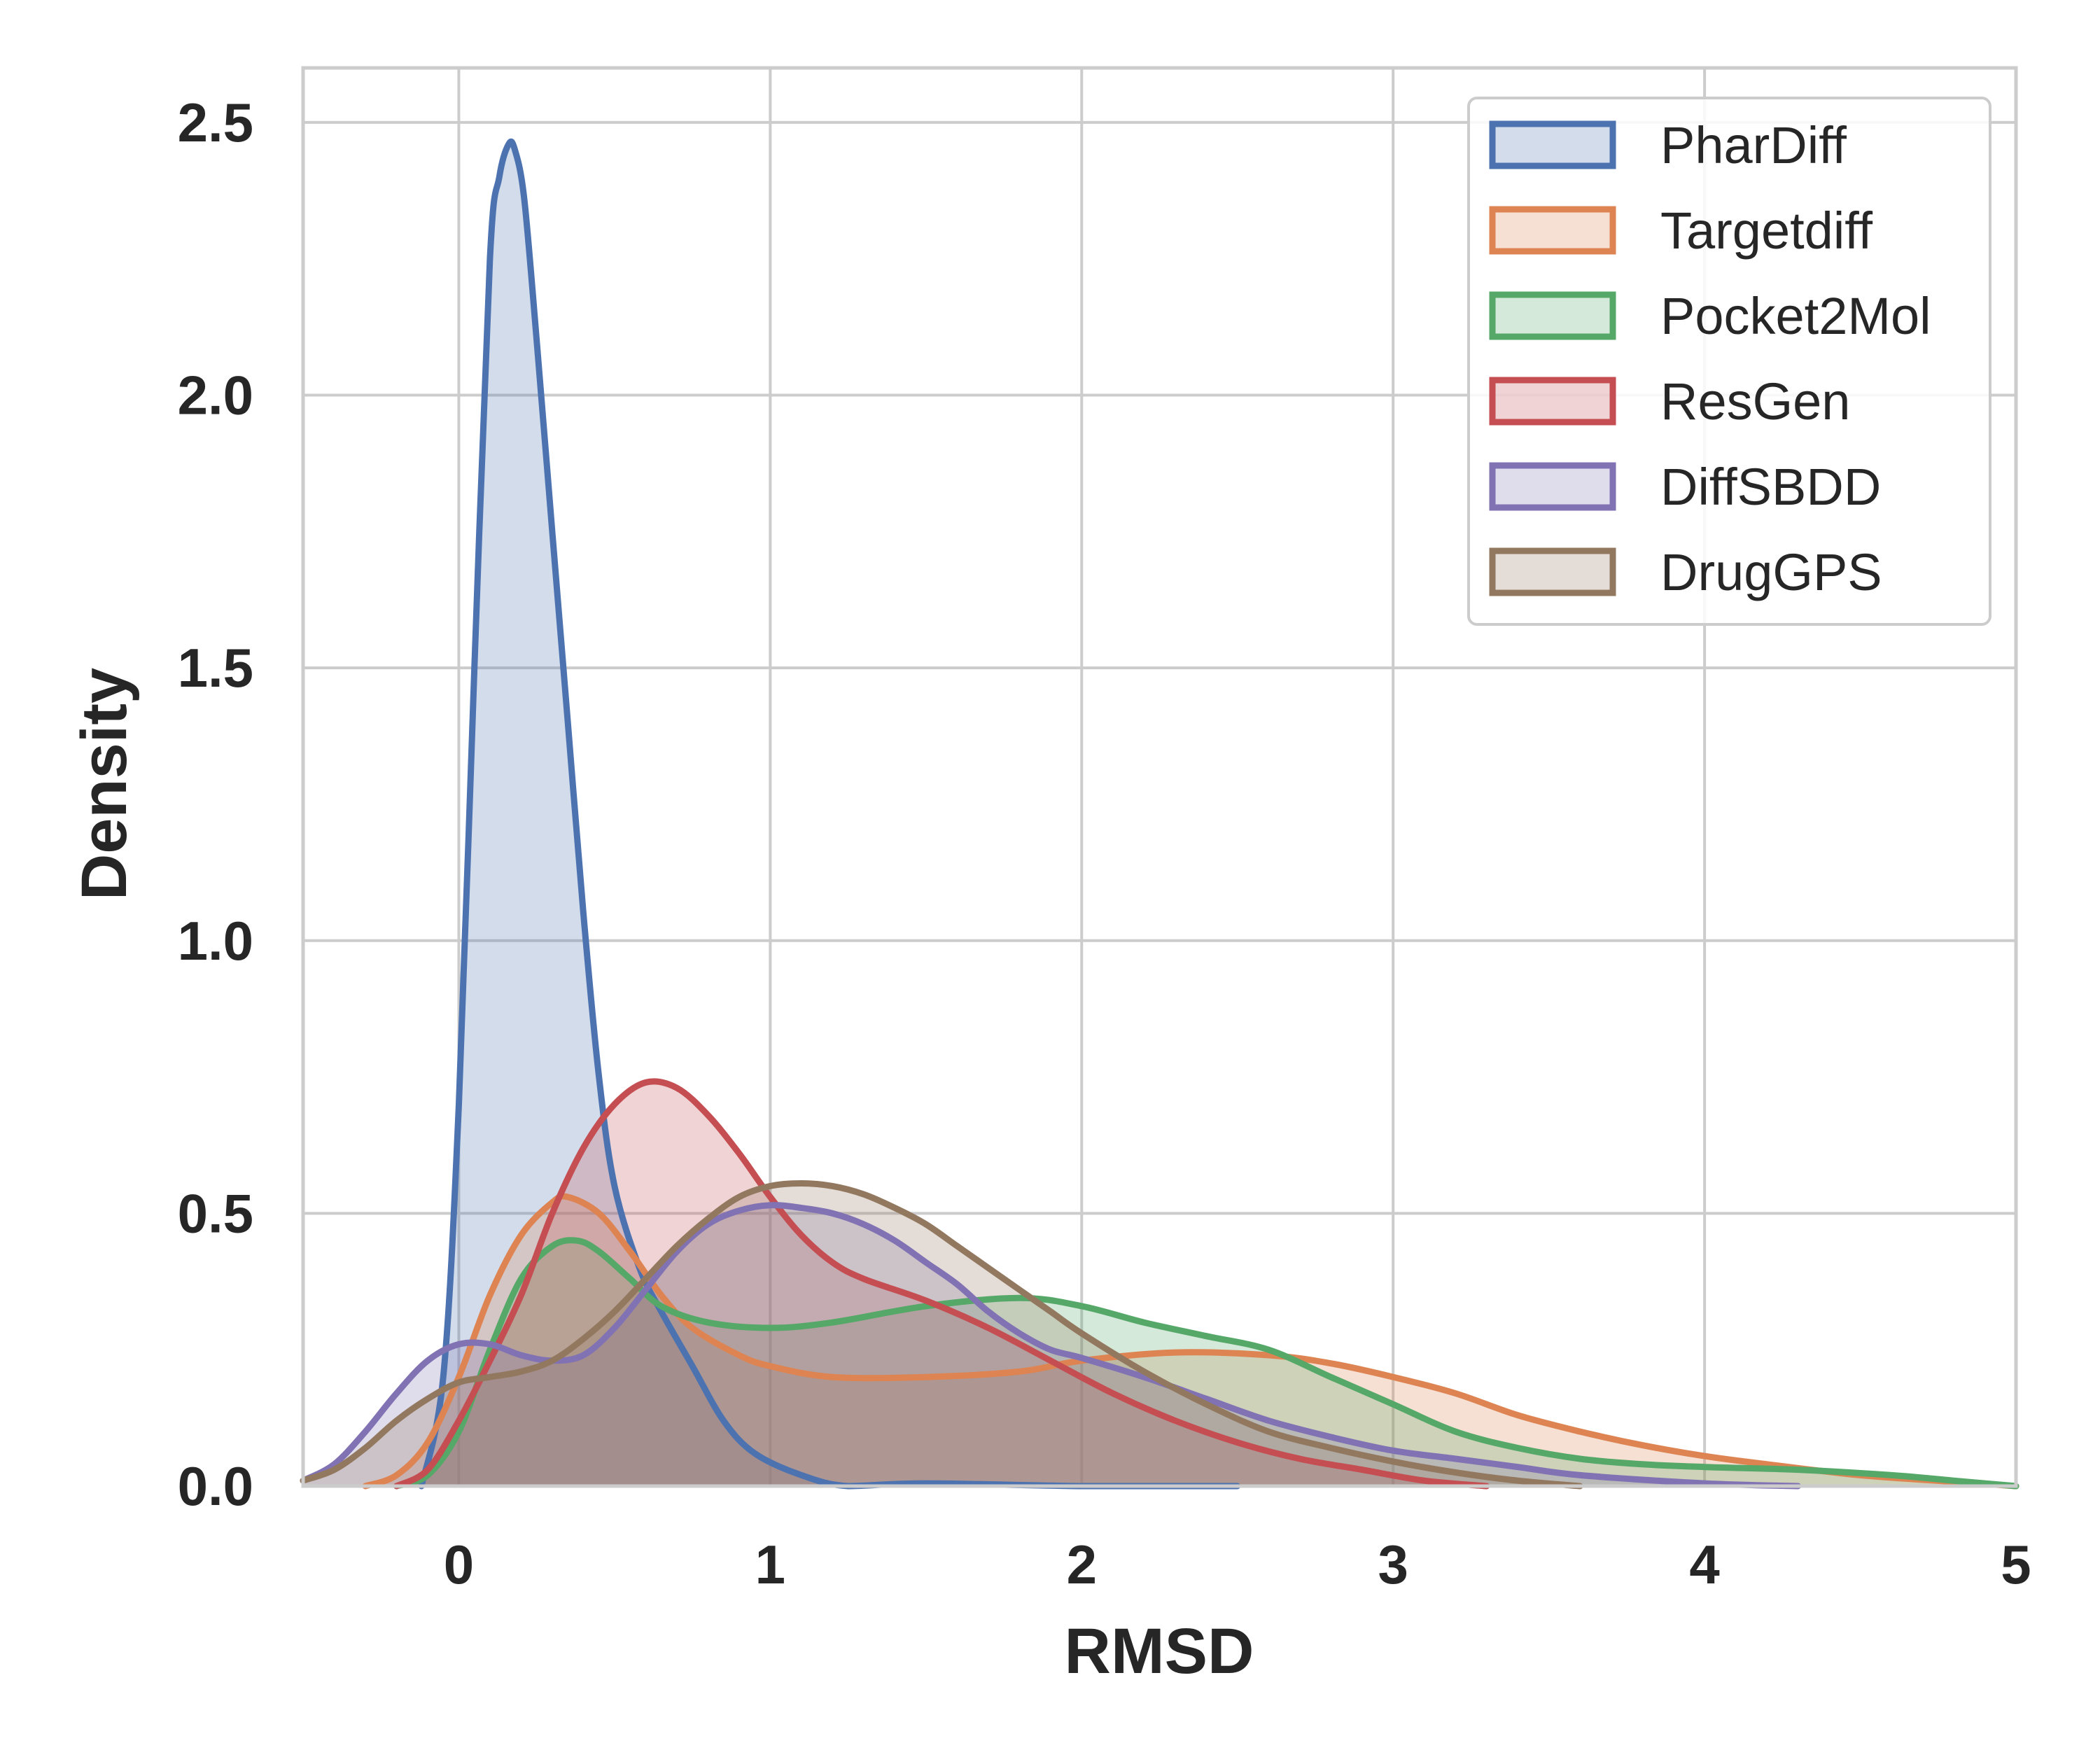 Image resolution: width=2100 pixels, height=1750 pixels. Describe the element at coordinates (215, 668) in the screenshot. I see `y-tick-label: 1.5` at that location.